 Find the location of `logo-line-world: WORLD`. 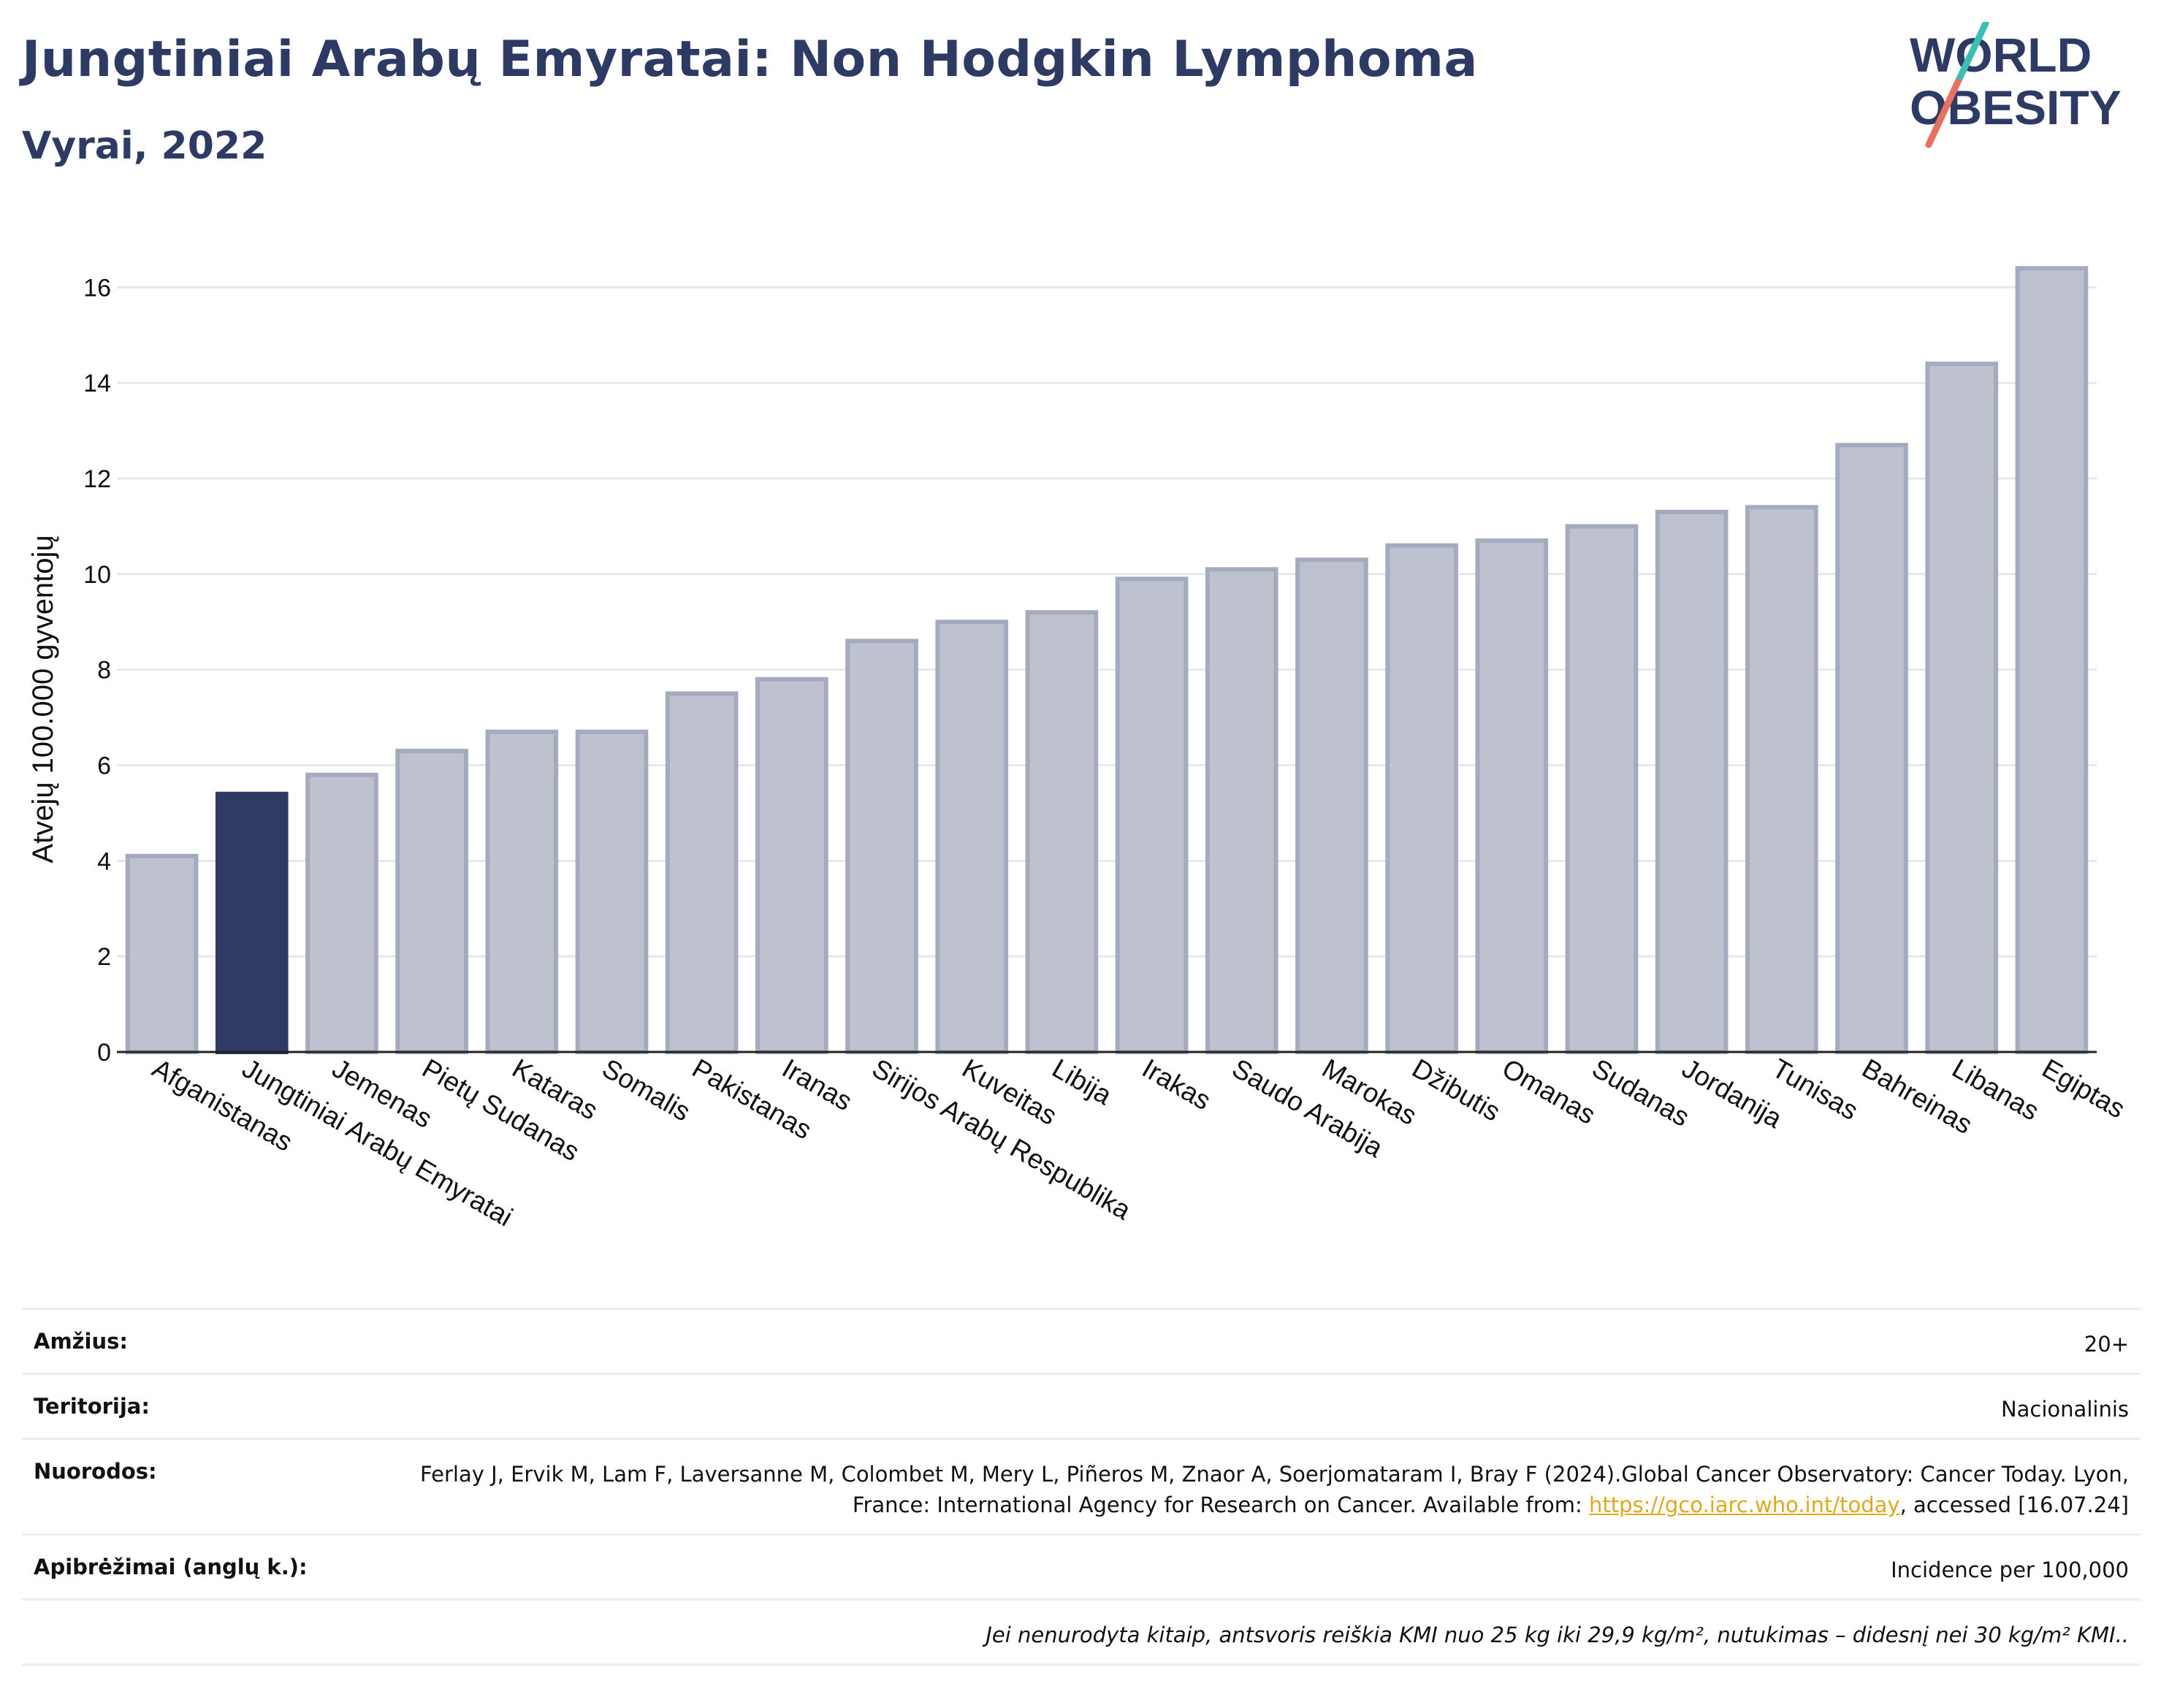

logo-line-world: WORLD is located at coordinates (2001, 55).